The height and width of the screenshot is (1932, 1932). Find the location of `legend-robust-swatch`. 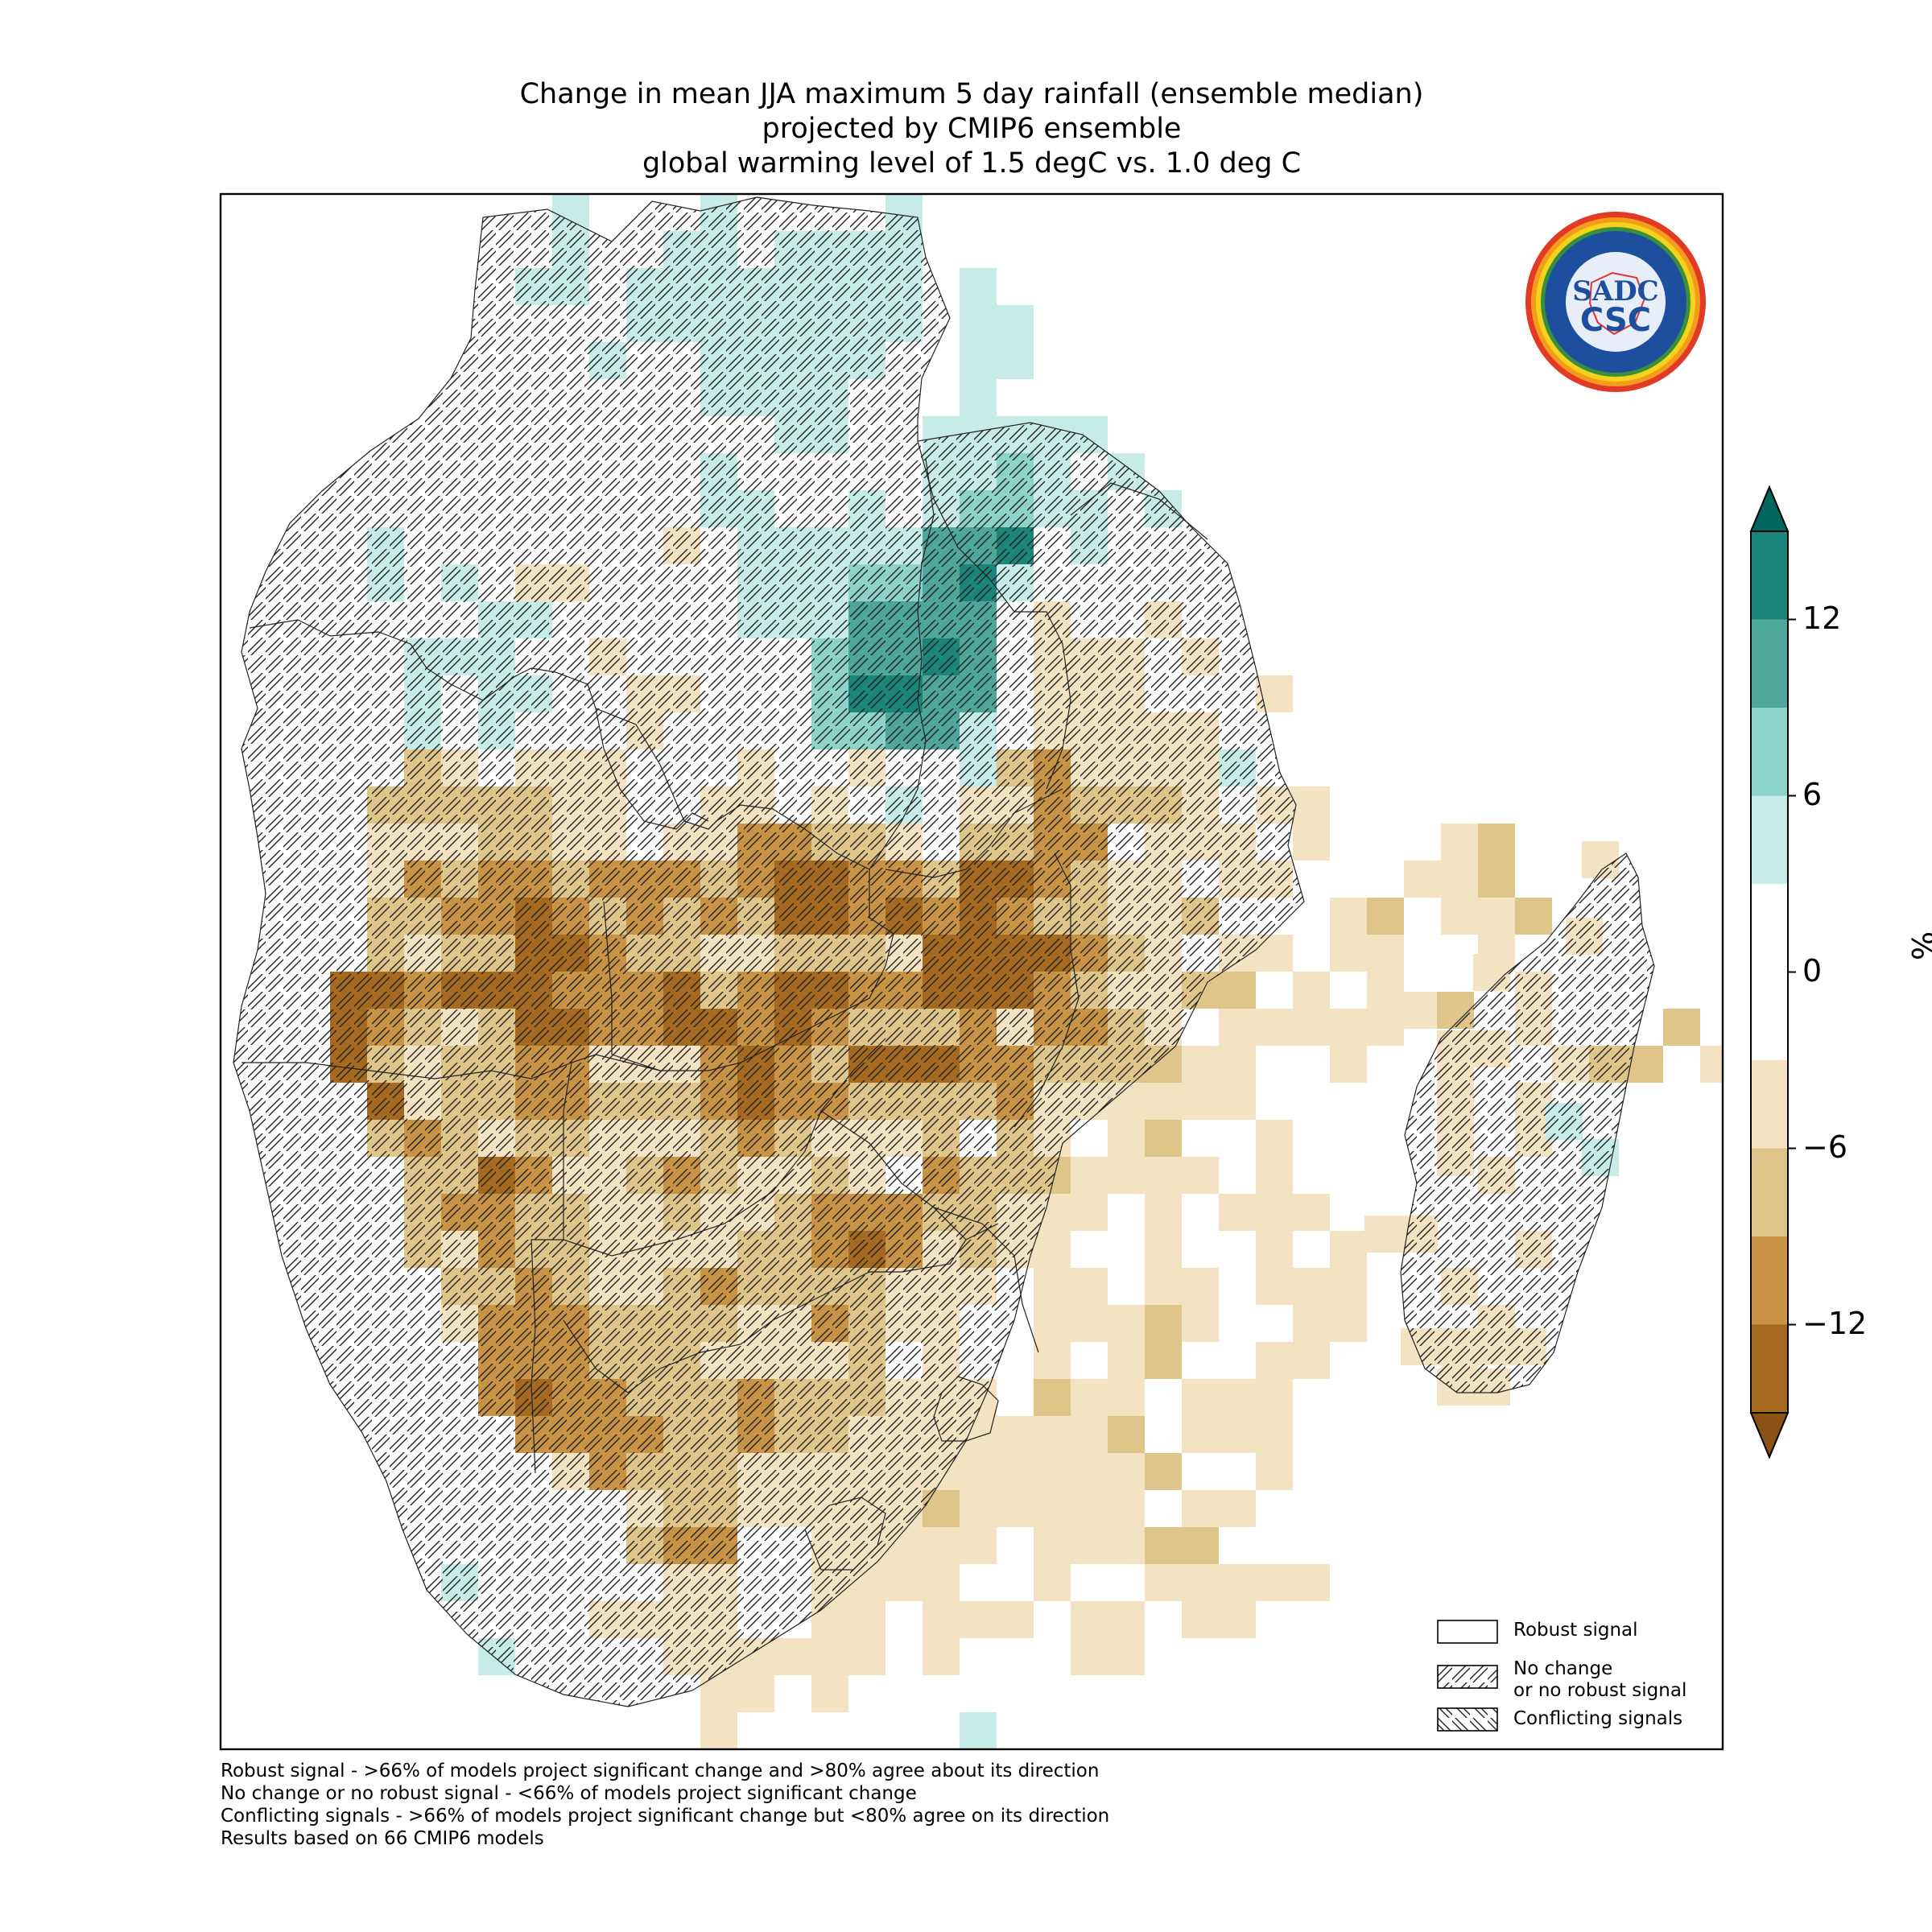

legend-robust-swatch is located at coordinates (1467, 1632).